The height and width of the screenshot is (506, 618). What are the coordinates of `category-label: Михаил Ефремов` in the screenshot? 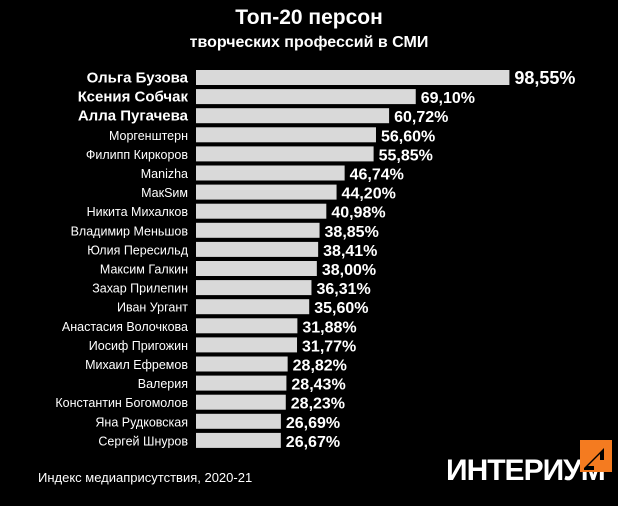 It's located at (136, 365).